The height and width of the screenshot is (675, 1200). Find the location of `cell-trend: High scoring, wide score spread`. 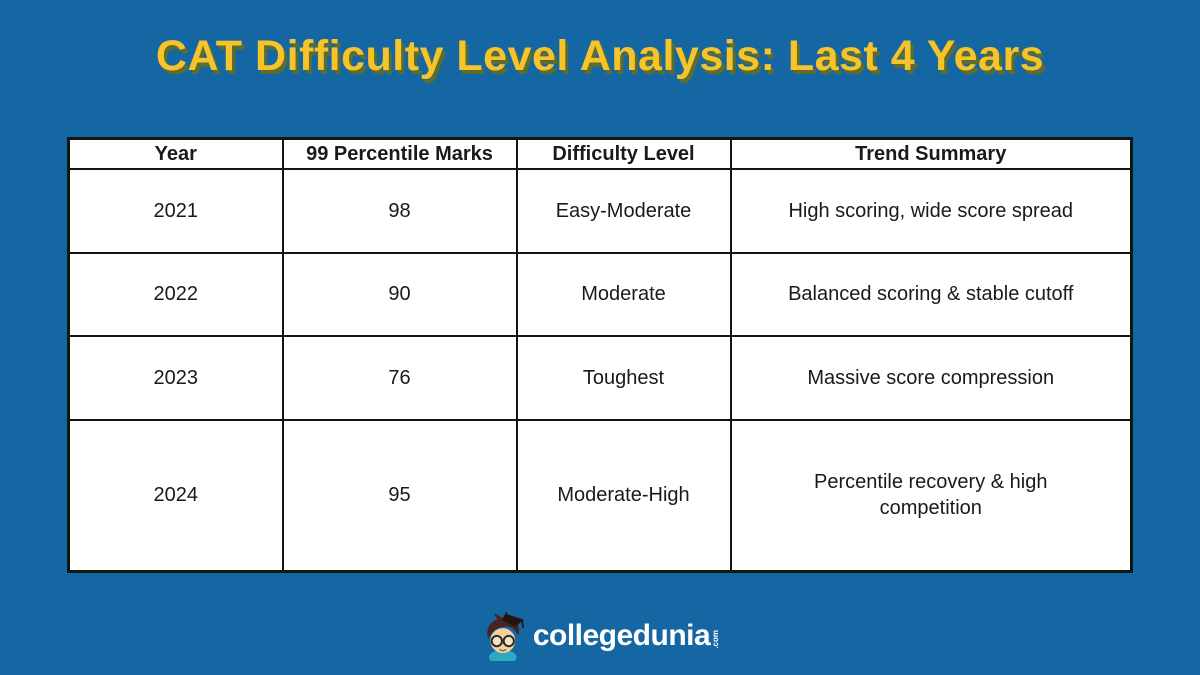

cell-trend: High scoring, wide score spread is located at coordinates (931, 211).